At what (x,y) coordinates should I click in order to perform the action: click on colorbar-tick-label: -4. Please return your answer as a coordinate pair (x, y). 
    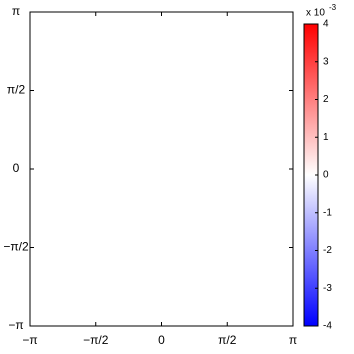
    Looking at the image, I should click on (327, 326).